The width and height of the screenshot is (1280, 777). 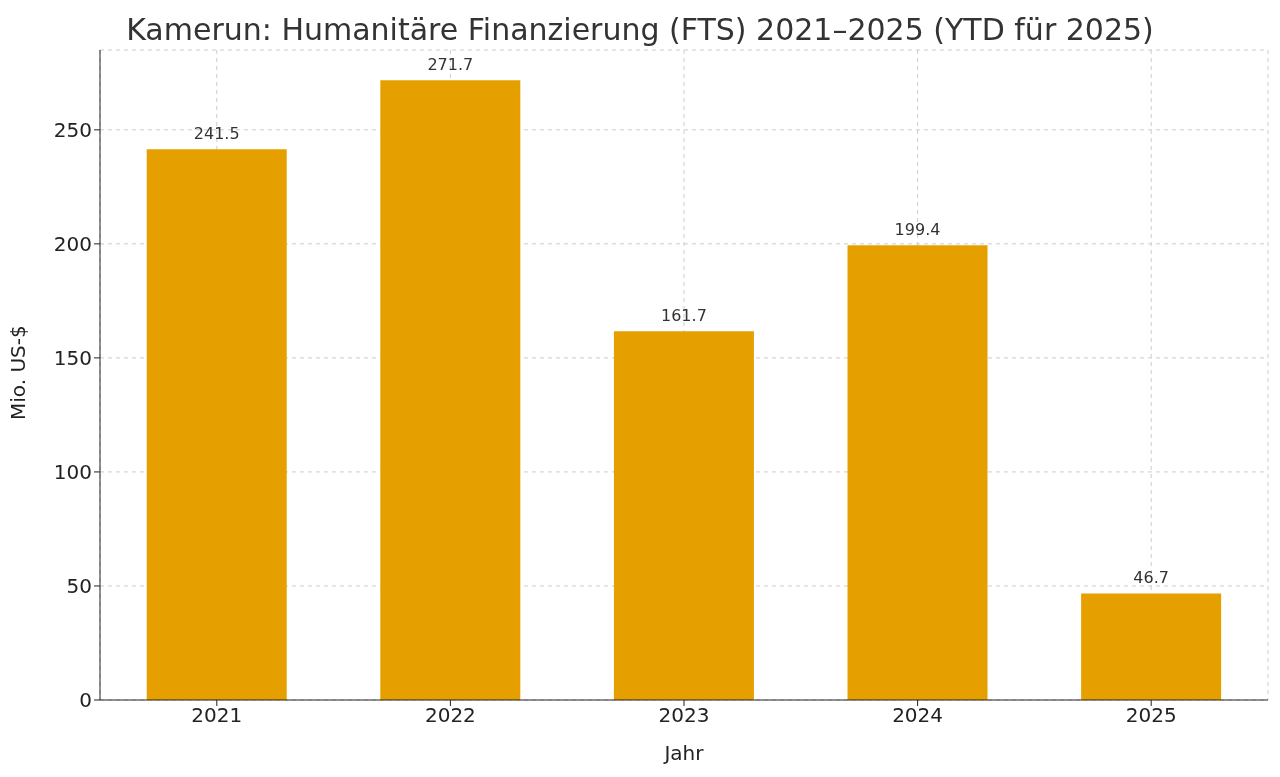 What do you see at coordinates (640, 29) in the screenshot?
I see `chart-title: Kamerun: Humanitäre Finanzierung (FTS) 2021–2025 (YTD für 2025)` at bounding box center [640, 29].